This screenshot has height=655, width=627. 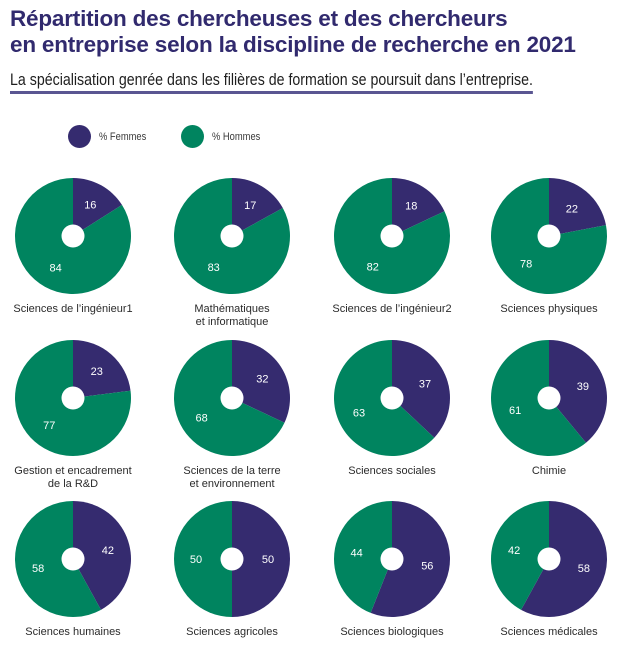 What do you see at coordinates (391, 309) in the screenshot?
I see `pie-caption: Sciences de l’ingénieur2` at bounding box center [391, 309].